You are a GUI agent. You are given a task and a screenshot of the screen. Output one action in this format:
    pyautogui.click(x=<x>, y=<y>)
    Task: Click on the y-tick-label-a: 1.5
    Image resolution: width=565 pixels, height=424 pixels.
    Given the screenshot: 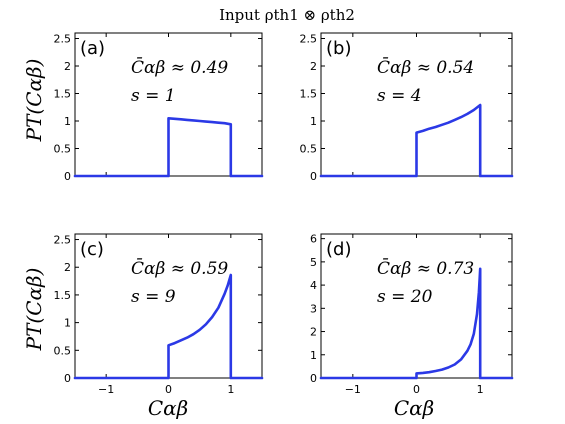 What is the action you would take?
    pyautogui.click(x=63, y=94)
    